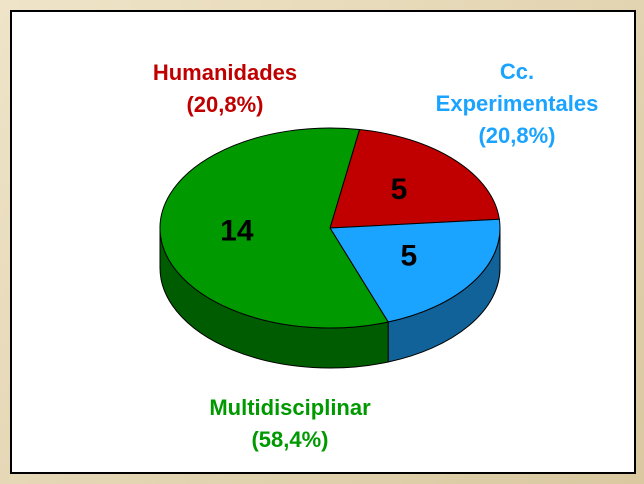  I want to click on category-label: Multidisciplinar, so click(290, 407).